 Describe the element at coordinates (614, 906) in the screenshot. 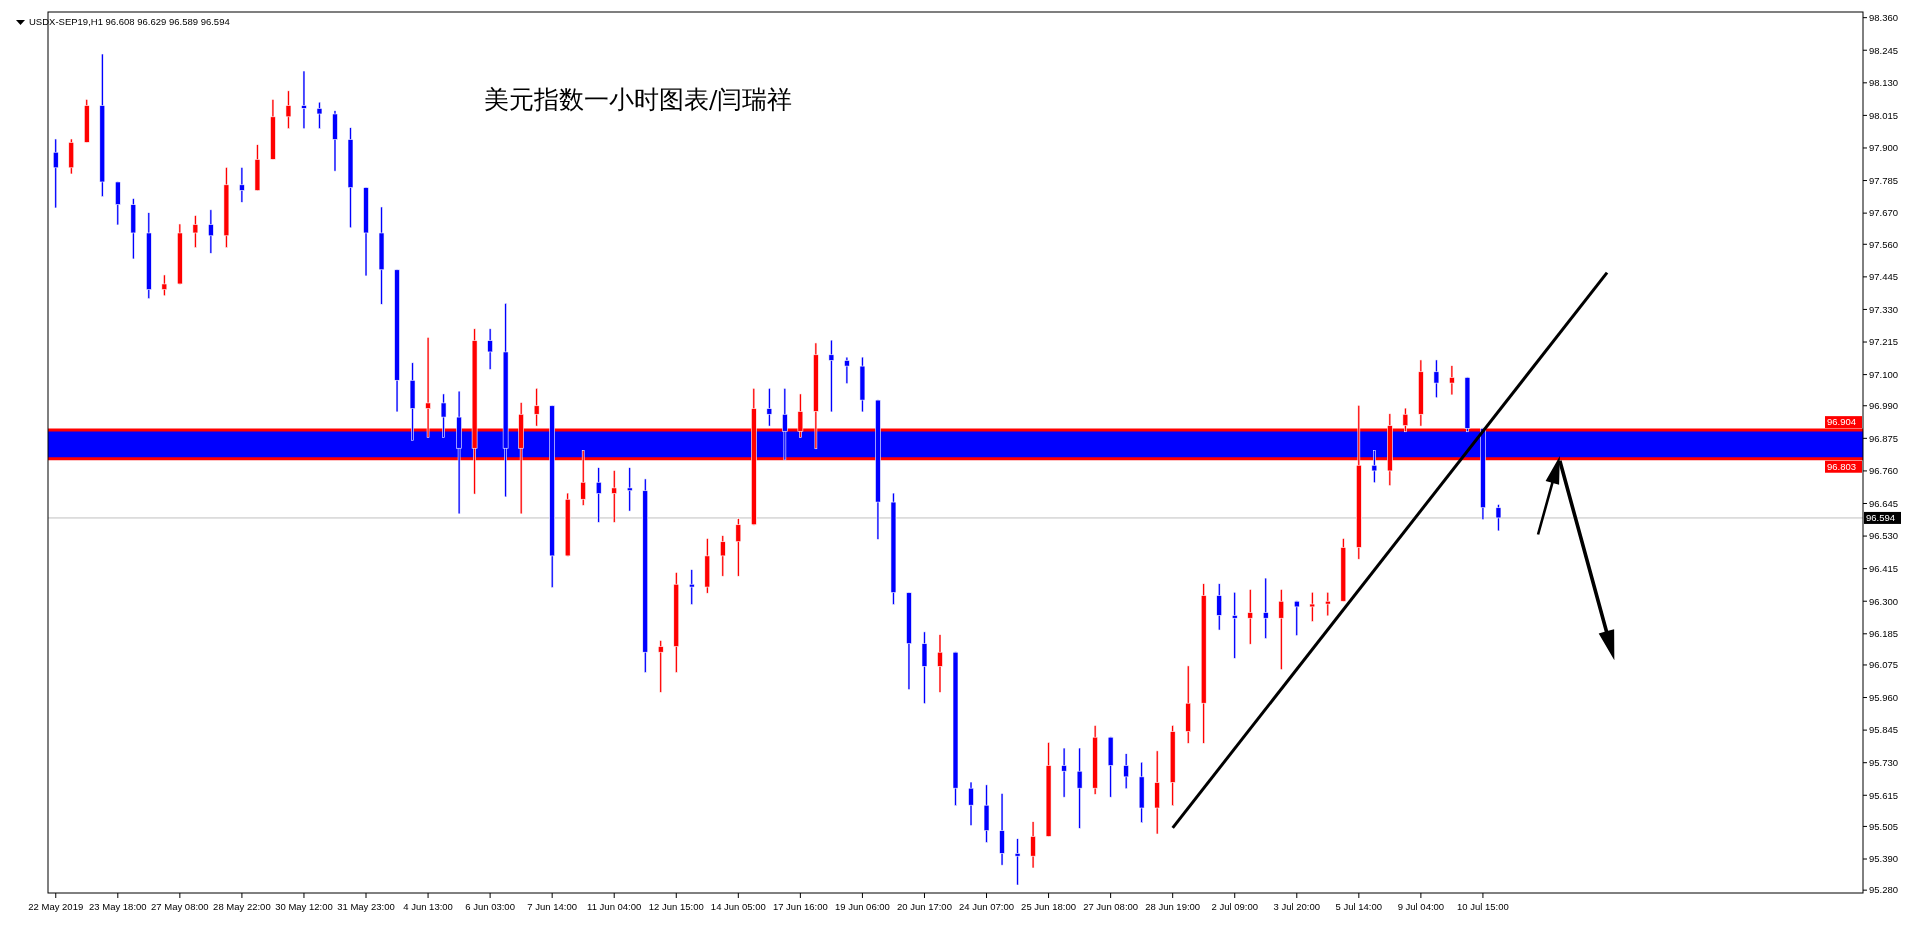

I see `x-tick-label: 11 Jun 04:00` at that location.